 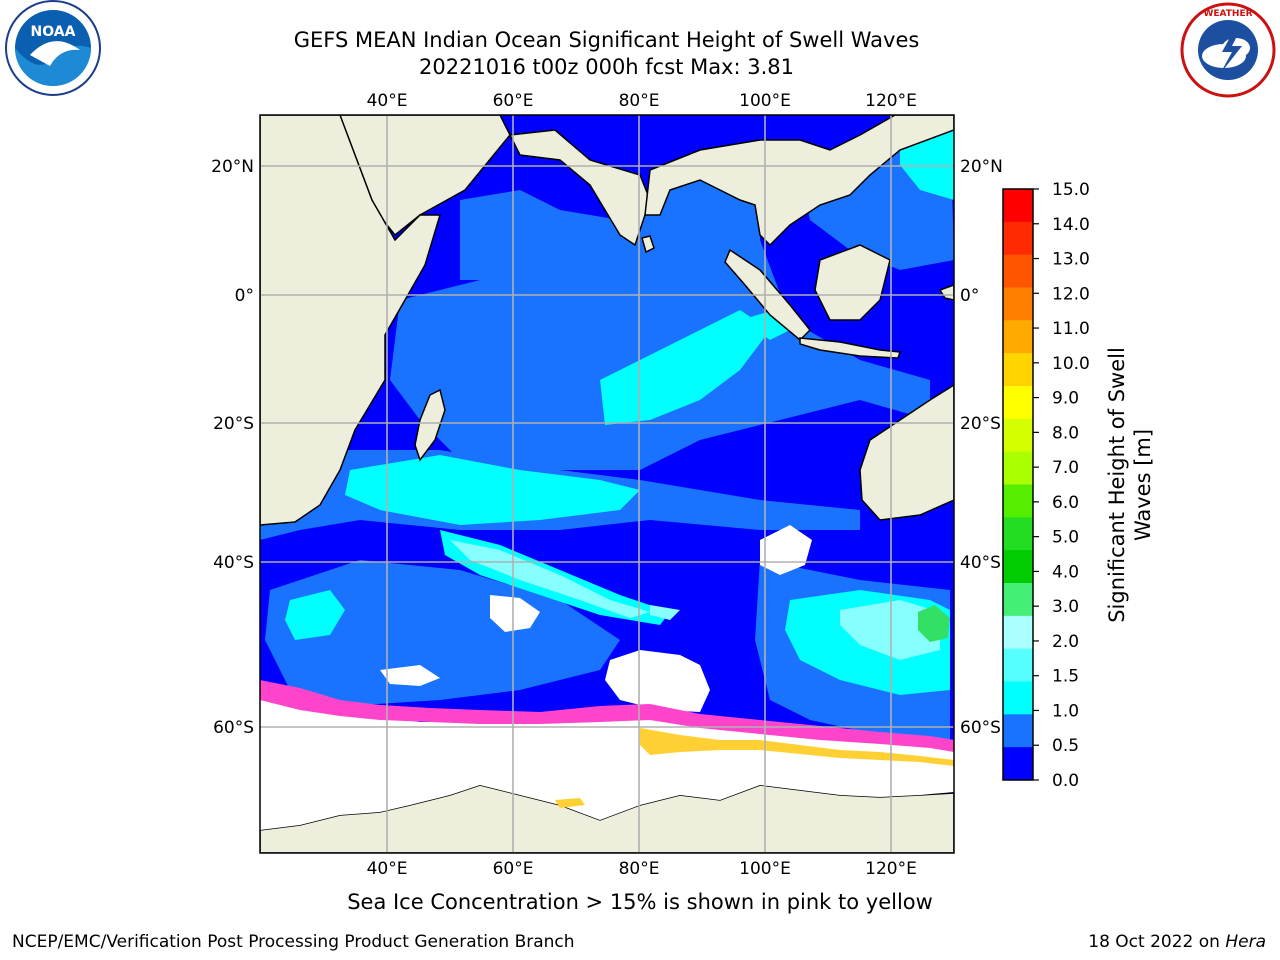 What do you see at coordinates (606, 67) in the screenshot?
I see `map-subtitle: 20221016 t00z 000h fcst Max: 3.81` at bounding box center [606, 67].